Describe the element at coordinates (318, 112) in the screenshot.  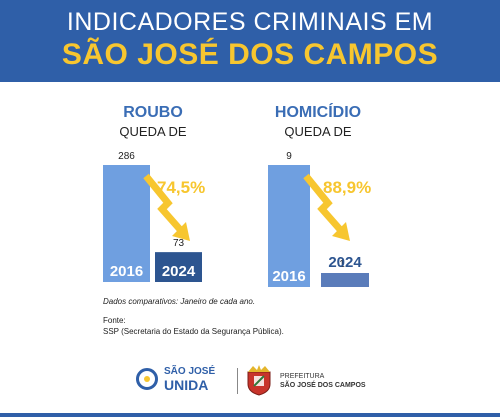
I see `chart-title-homicidio: HOMICÍDIO` at that location.